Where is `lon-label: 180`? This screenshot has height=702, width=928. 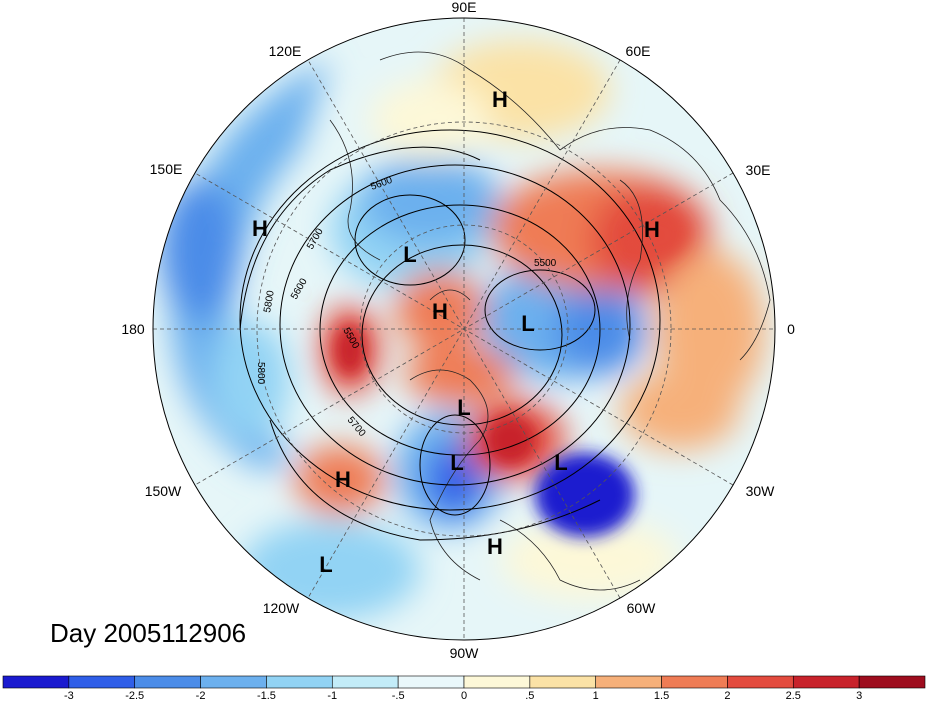
lon-label: 180 is located at coordinates (133, 329).